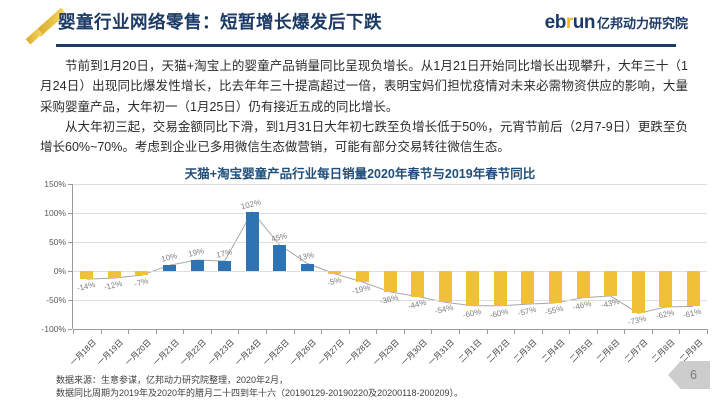  What do you see at coordinates (57, 242) in the screenshot?
I see `y-tick-label: 50%` at bounding box center [57, 242].